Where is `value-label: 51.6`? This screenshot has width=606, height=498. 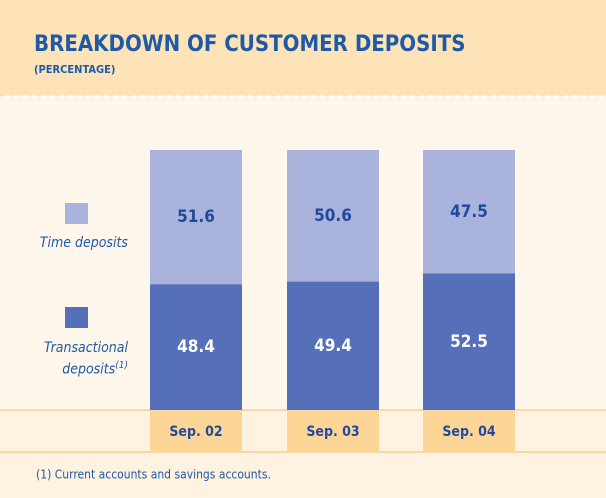
value-label: 51.6 is located at coordinates (196, 217).